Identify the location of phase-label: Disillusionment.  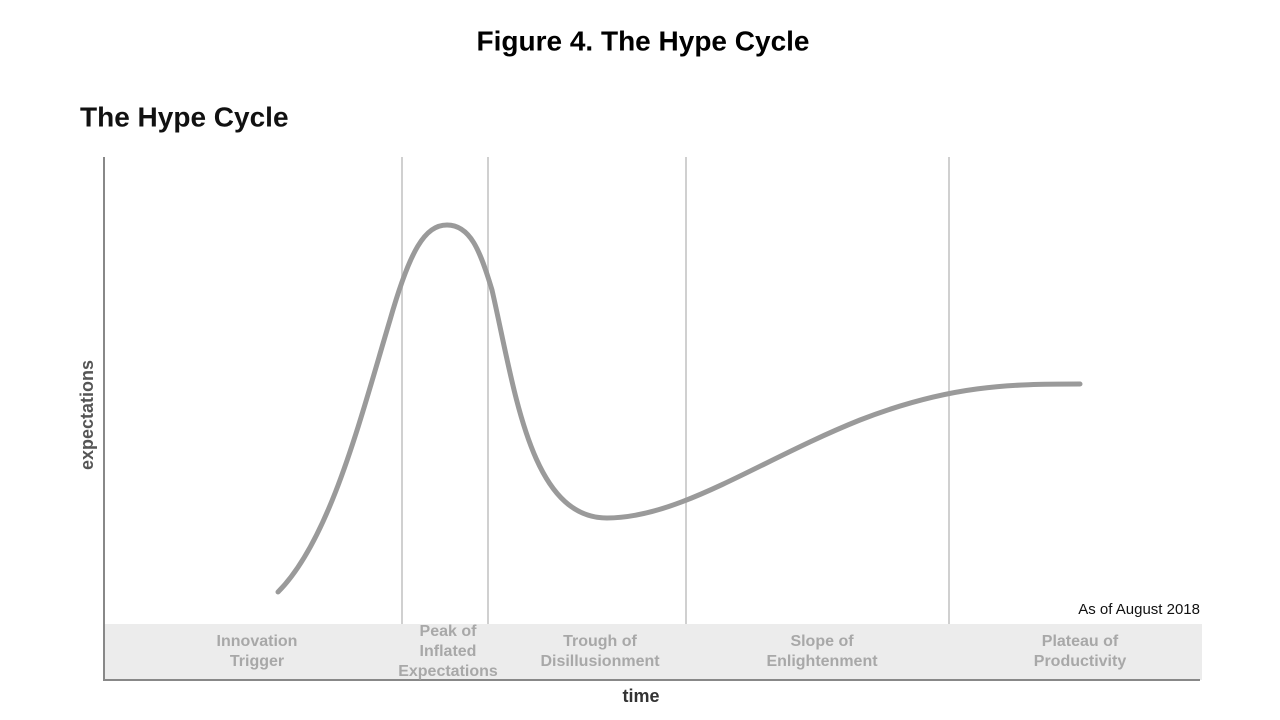
(600, 661).